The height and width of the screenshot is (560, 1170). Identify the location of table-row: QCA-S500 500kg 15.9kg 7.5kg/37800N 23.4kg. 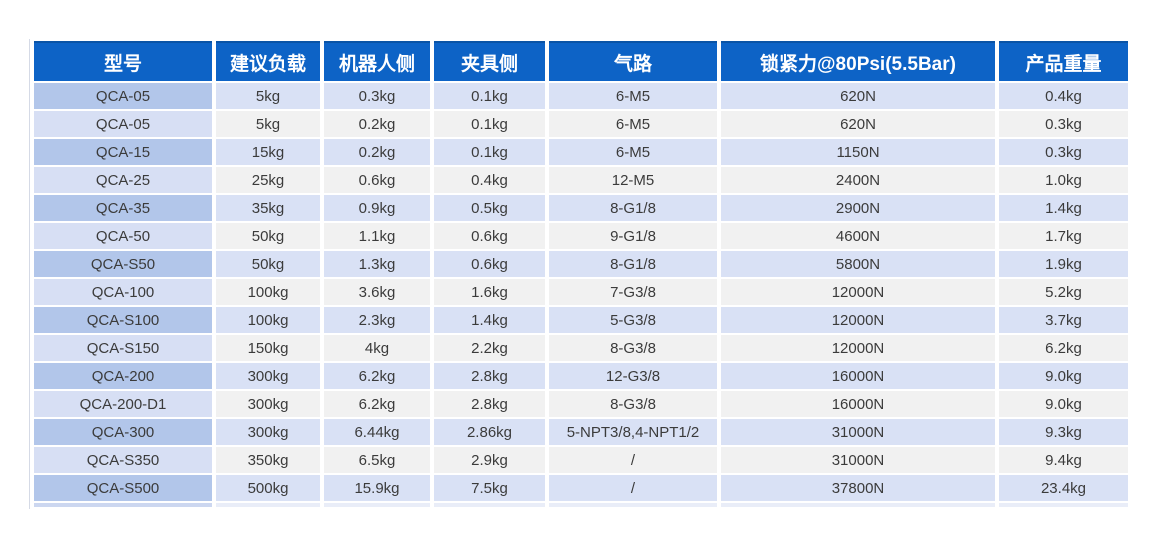
(581, 488).